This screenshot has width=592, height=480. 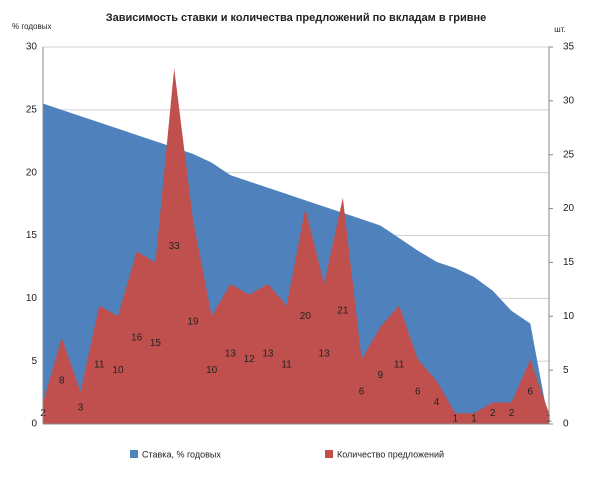 I want to click on data-label: 15, so click(x=156, y=343).